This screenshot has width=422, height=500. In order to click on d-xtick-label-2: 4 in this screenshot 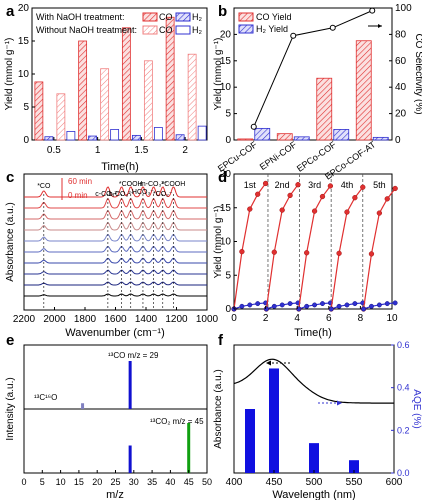, I will do `click(297, 318)`.